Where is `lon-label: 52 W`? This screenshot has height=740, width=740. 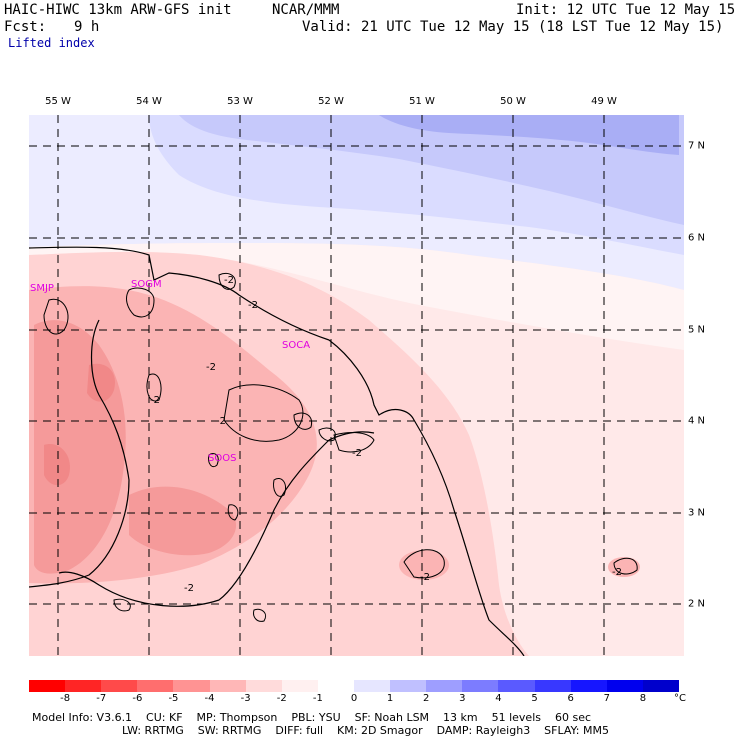
lon-label: 52 W is located at coordinates (331, 101).